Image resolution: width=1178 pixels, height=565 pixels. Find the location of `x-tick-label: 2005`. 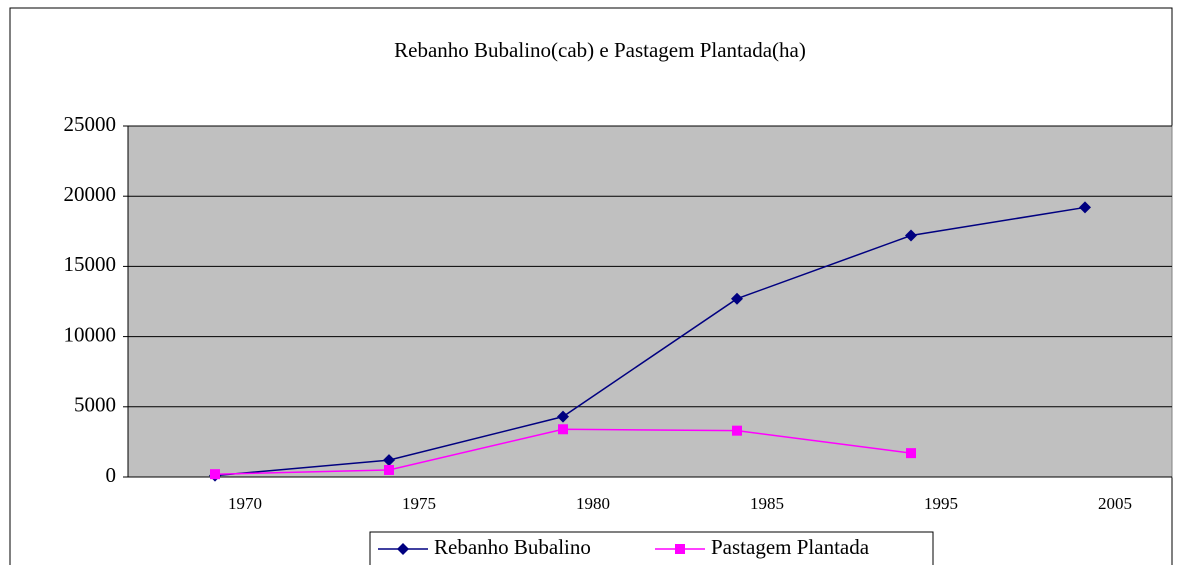

x-tick-label: 2005 is located at coordinates (1115, 503).